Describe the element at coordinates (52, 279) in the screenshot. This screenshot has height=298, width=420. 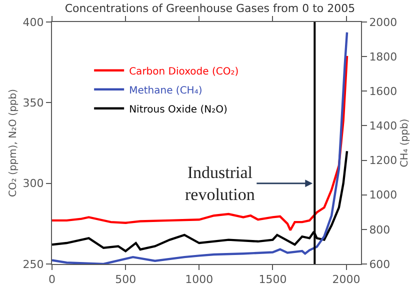
I see `x-tick-label: 0` at that location.